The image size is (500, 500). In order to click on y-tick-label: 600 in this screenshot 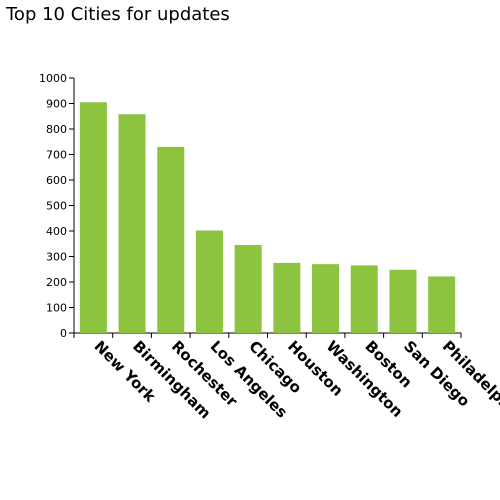, I will do `click(56, 180)`.